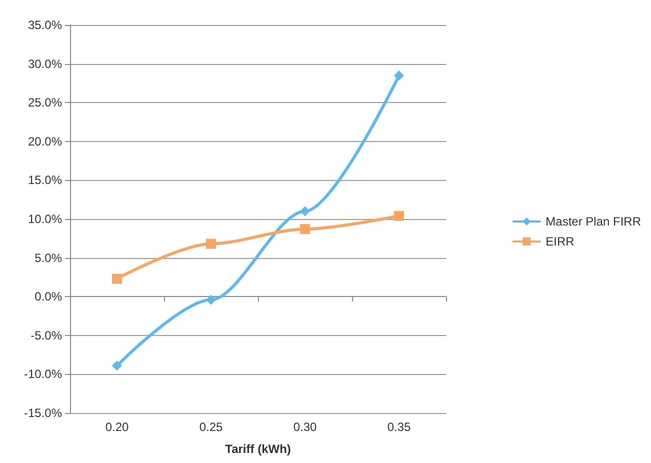 This screenshot has height=463, width=651. Describe the element at coordinates (45, 103) in the screenshot. I see `y-tick-label: 25.0%` at that location.